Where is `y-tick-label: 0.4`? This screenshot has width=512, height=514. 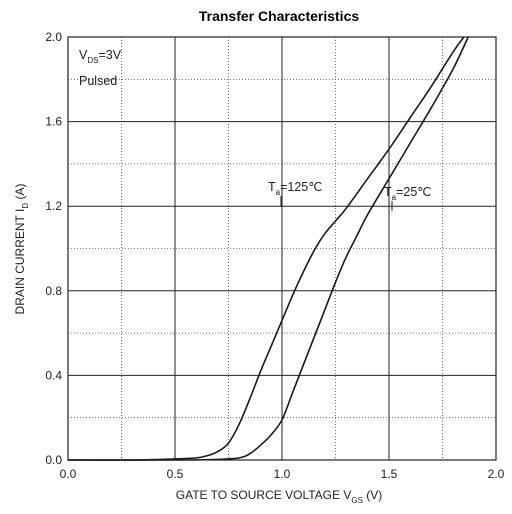 y-tick-label: 0.4 is located at coordinates (53, 375).